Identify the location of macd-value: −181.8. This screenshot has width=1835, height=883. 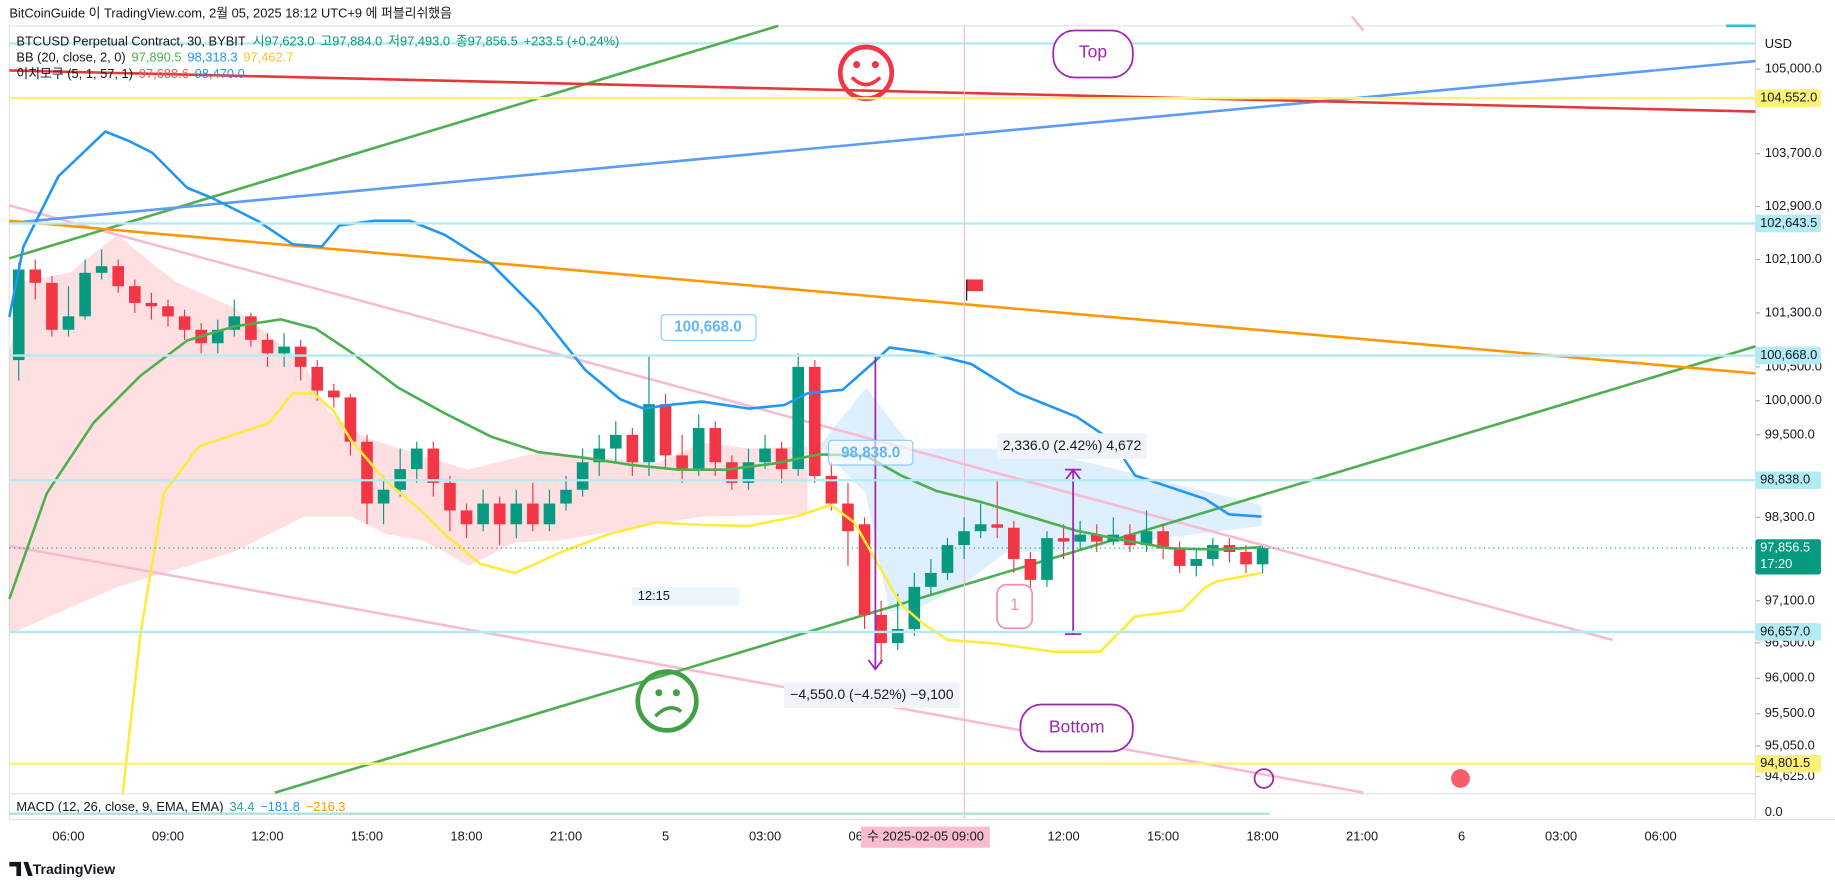
(280, 806).